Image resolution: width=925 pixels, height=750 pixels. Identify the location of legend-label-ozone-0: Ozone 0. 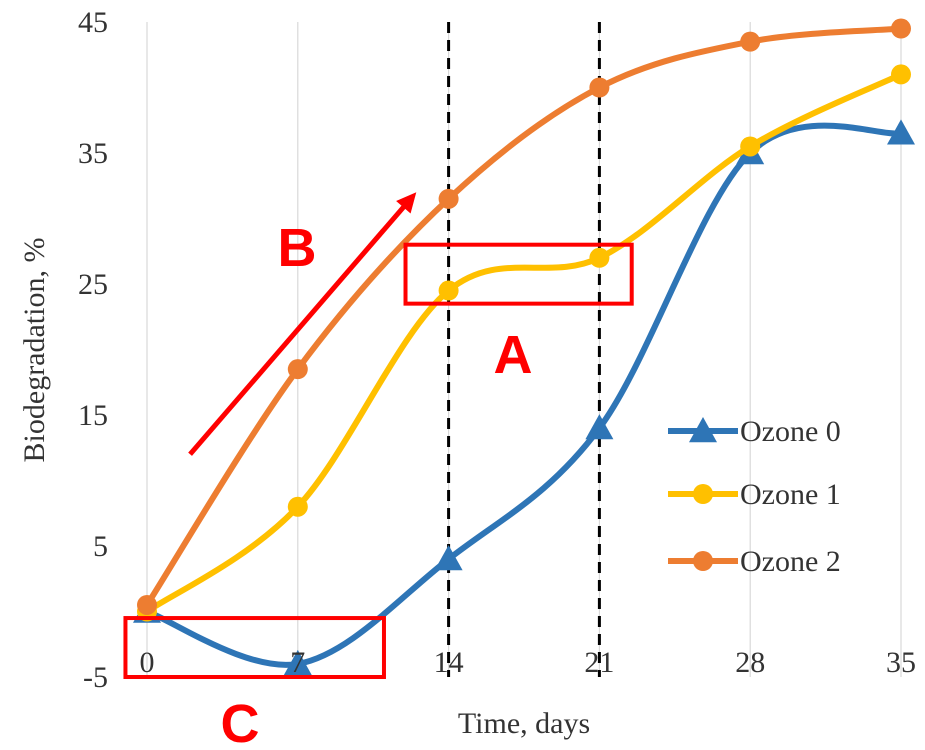
(790, 431).